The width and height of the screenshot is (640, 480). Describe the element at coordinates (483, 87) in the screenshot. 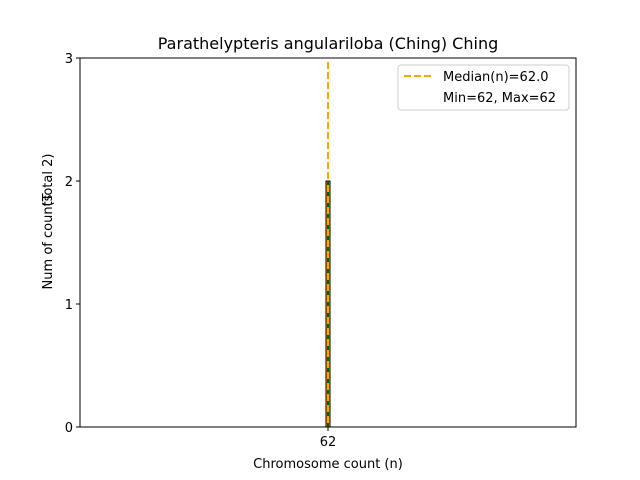

I see `legend: Median(n)=62.0 Min=62, Max=62` at that location.